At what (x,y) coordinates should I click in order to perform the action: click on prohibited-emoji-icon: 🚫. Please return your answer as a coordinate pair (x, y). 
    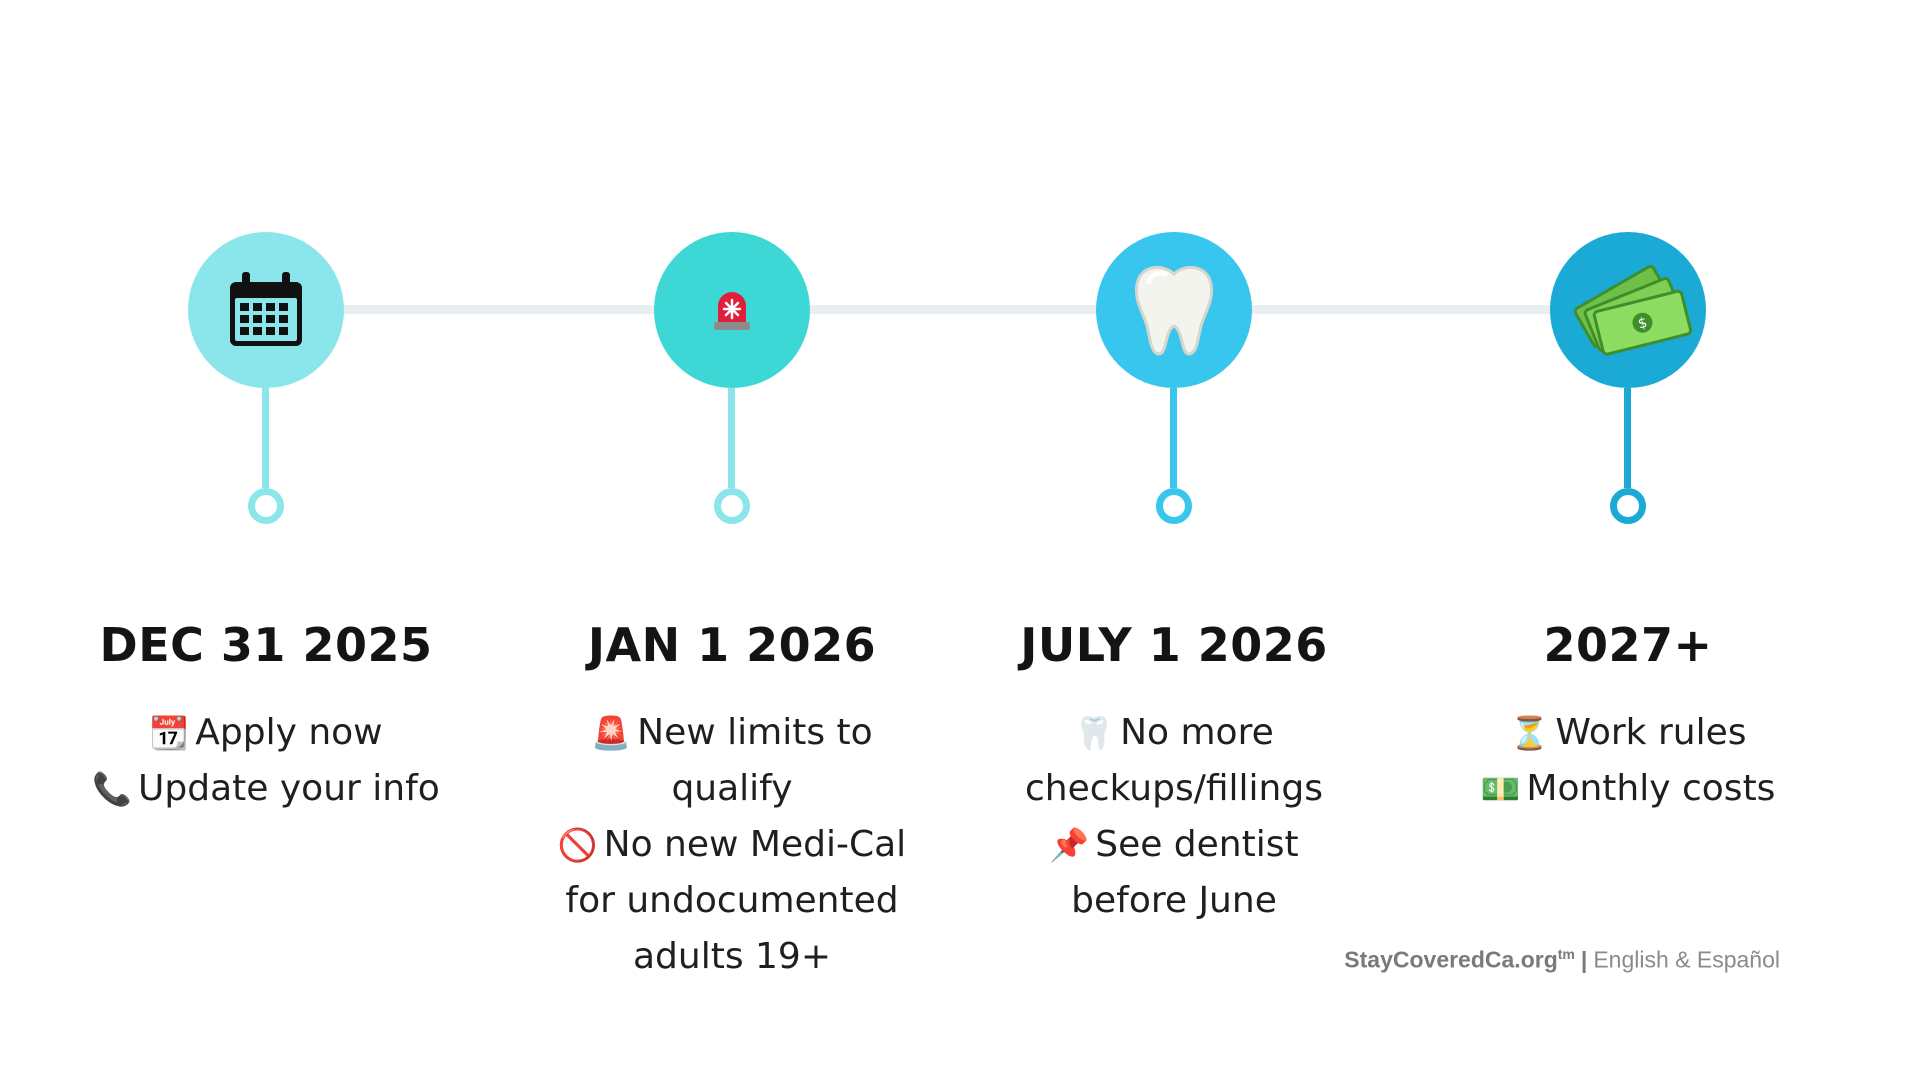
    Looking at the image, I should click on (577, 845).